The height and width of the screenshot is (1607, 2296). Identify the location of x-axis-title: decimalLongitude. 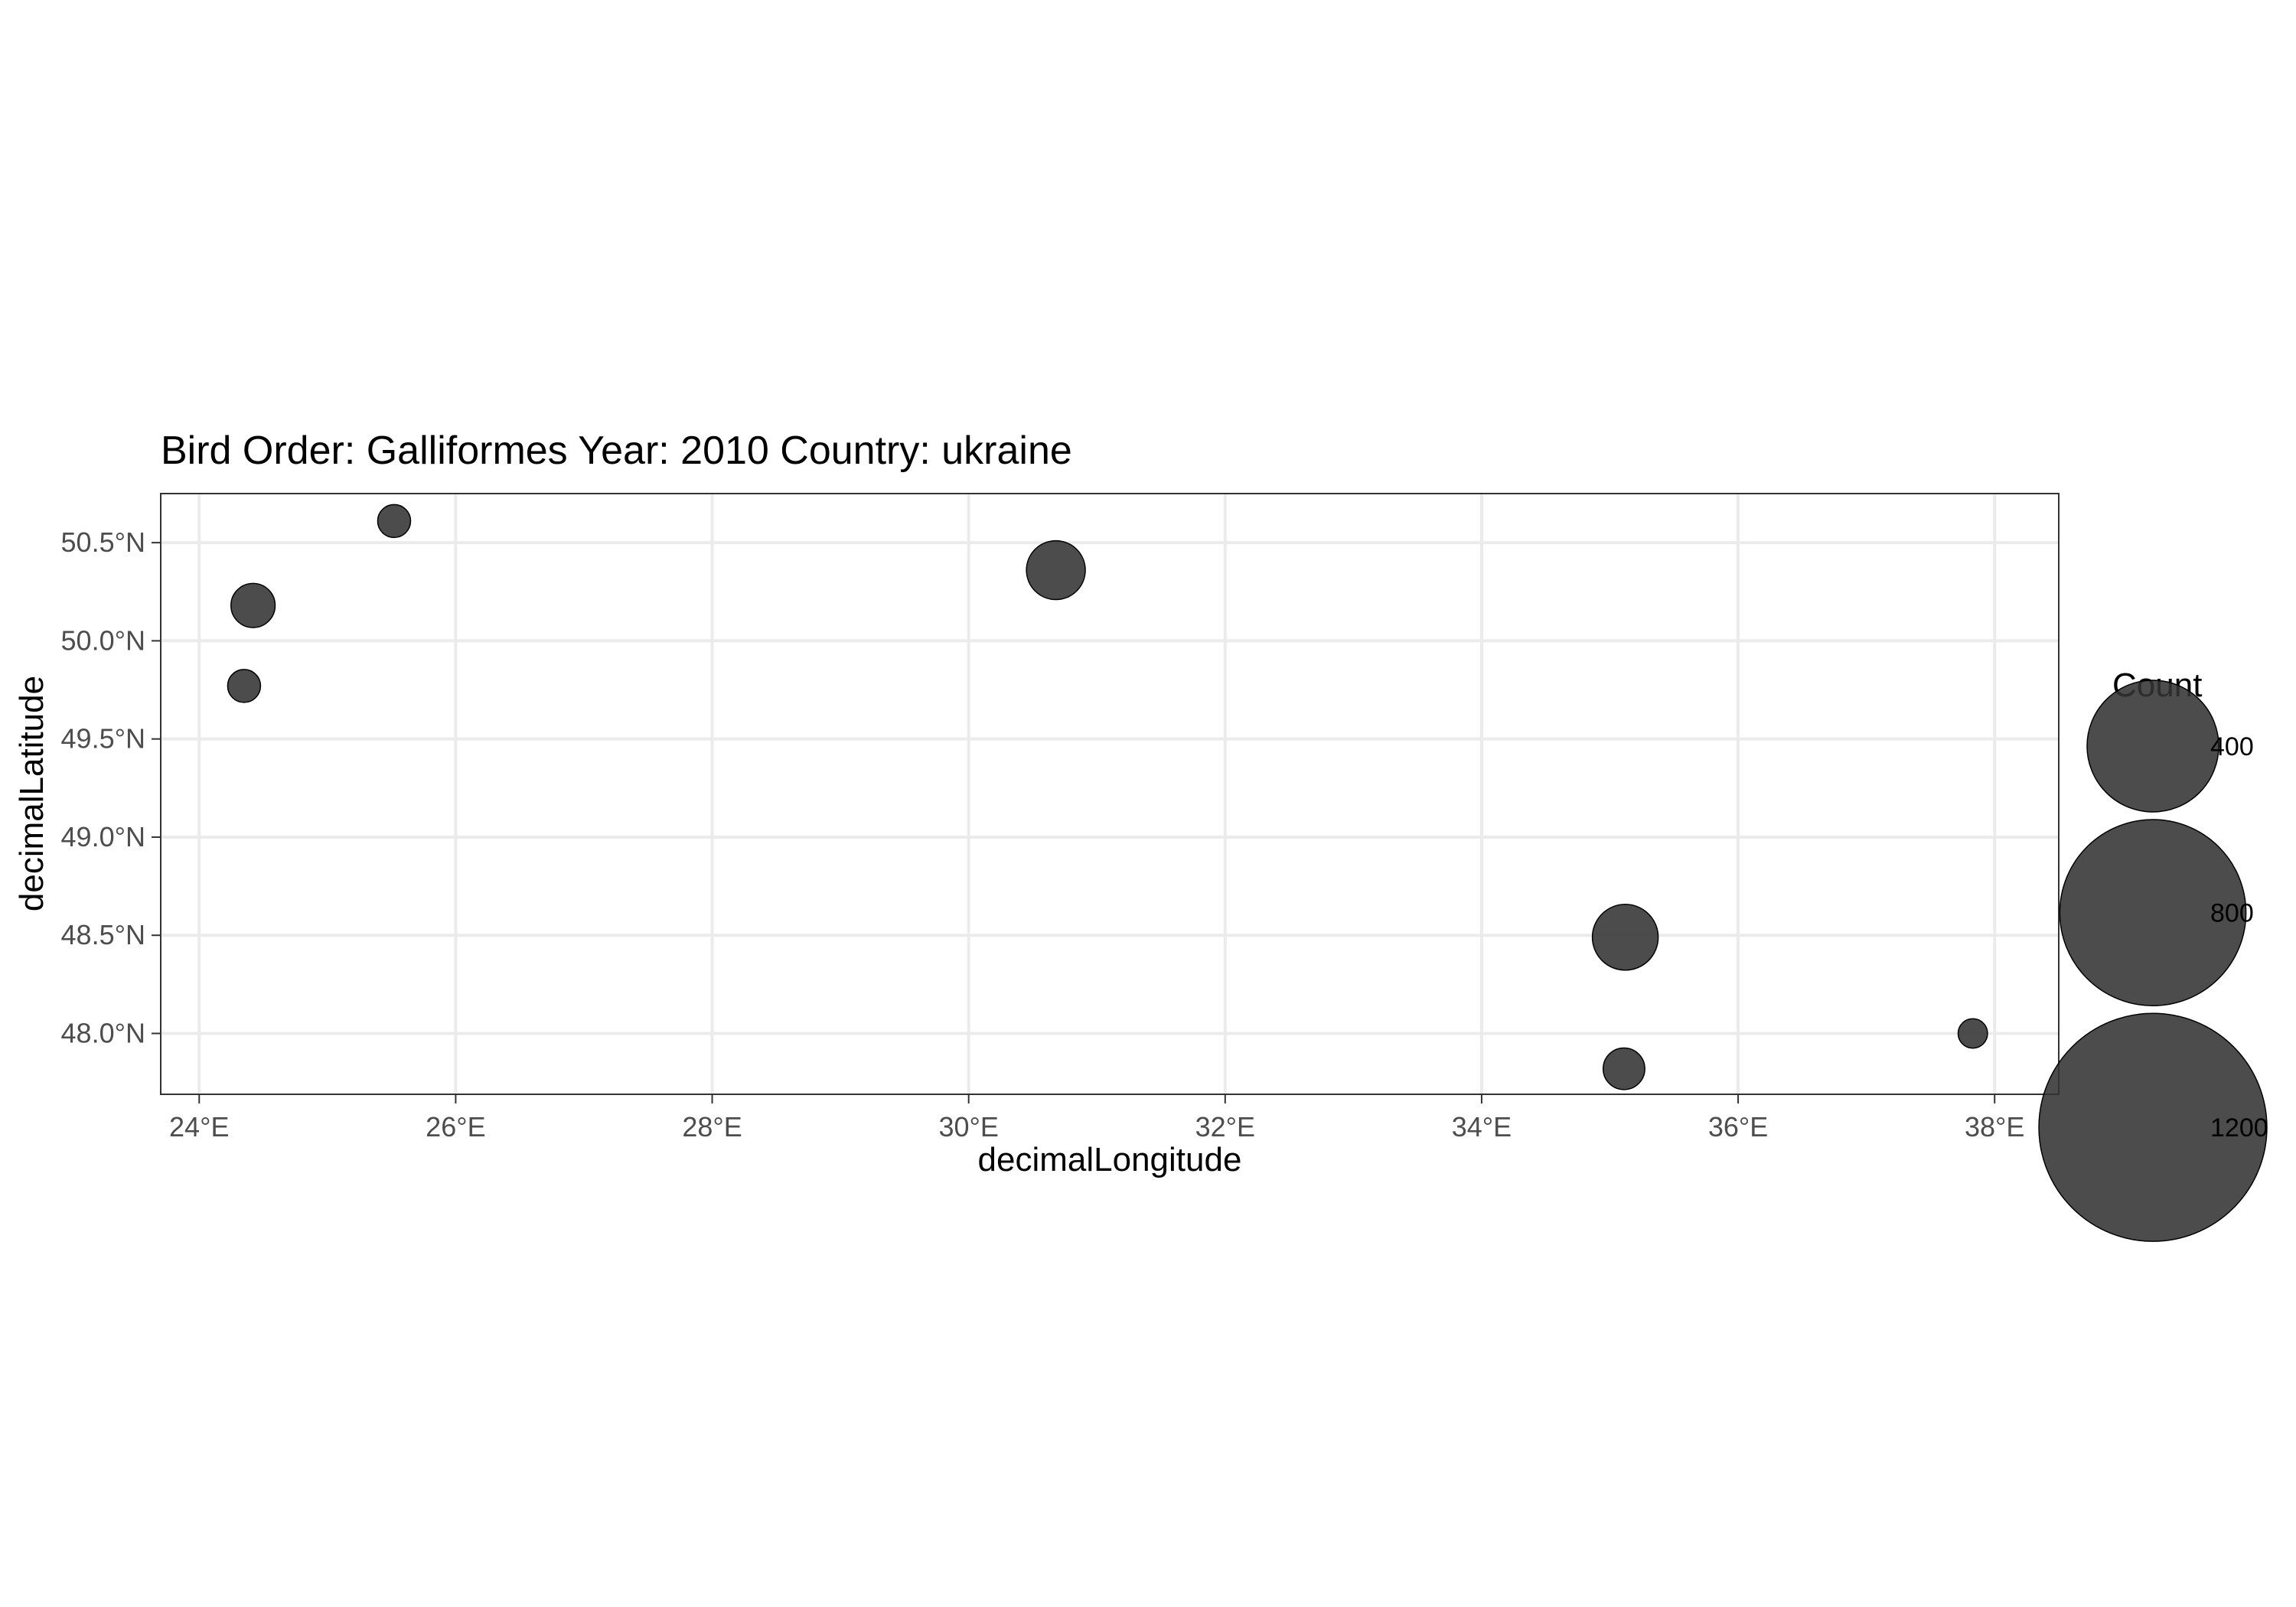
(1110, 1159).